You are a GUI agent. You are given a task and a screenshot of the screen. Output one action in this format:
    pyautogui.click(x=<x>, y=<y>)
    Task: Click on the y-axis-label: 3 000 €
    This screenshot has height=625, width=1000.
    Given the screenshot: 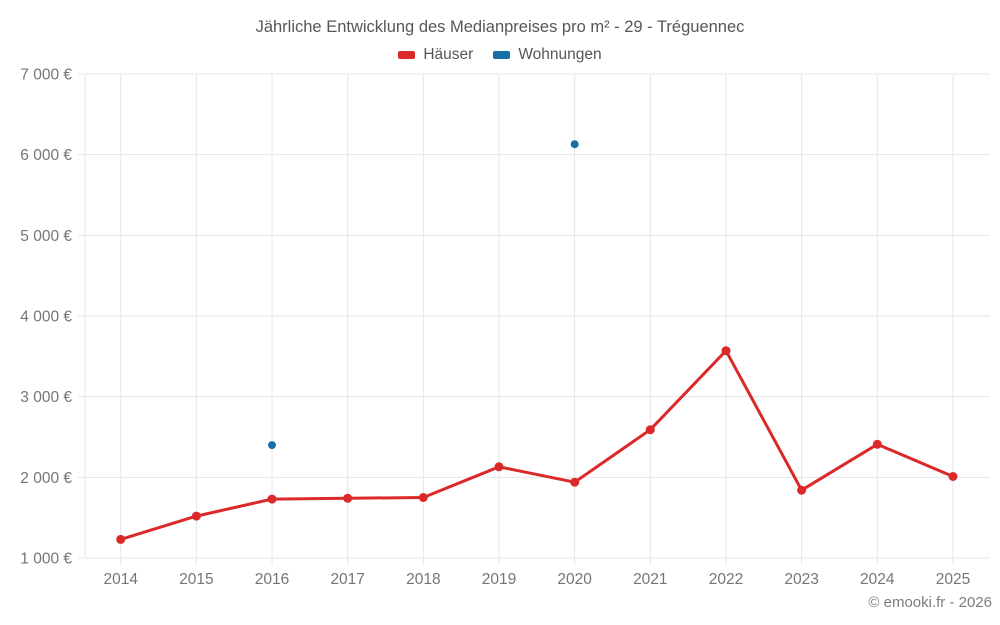 What is the action you would take?
    pyautogui.click(x=46, y=397)
    